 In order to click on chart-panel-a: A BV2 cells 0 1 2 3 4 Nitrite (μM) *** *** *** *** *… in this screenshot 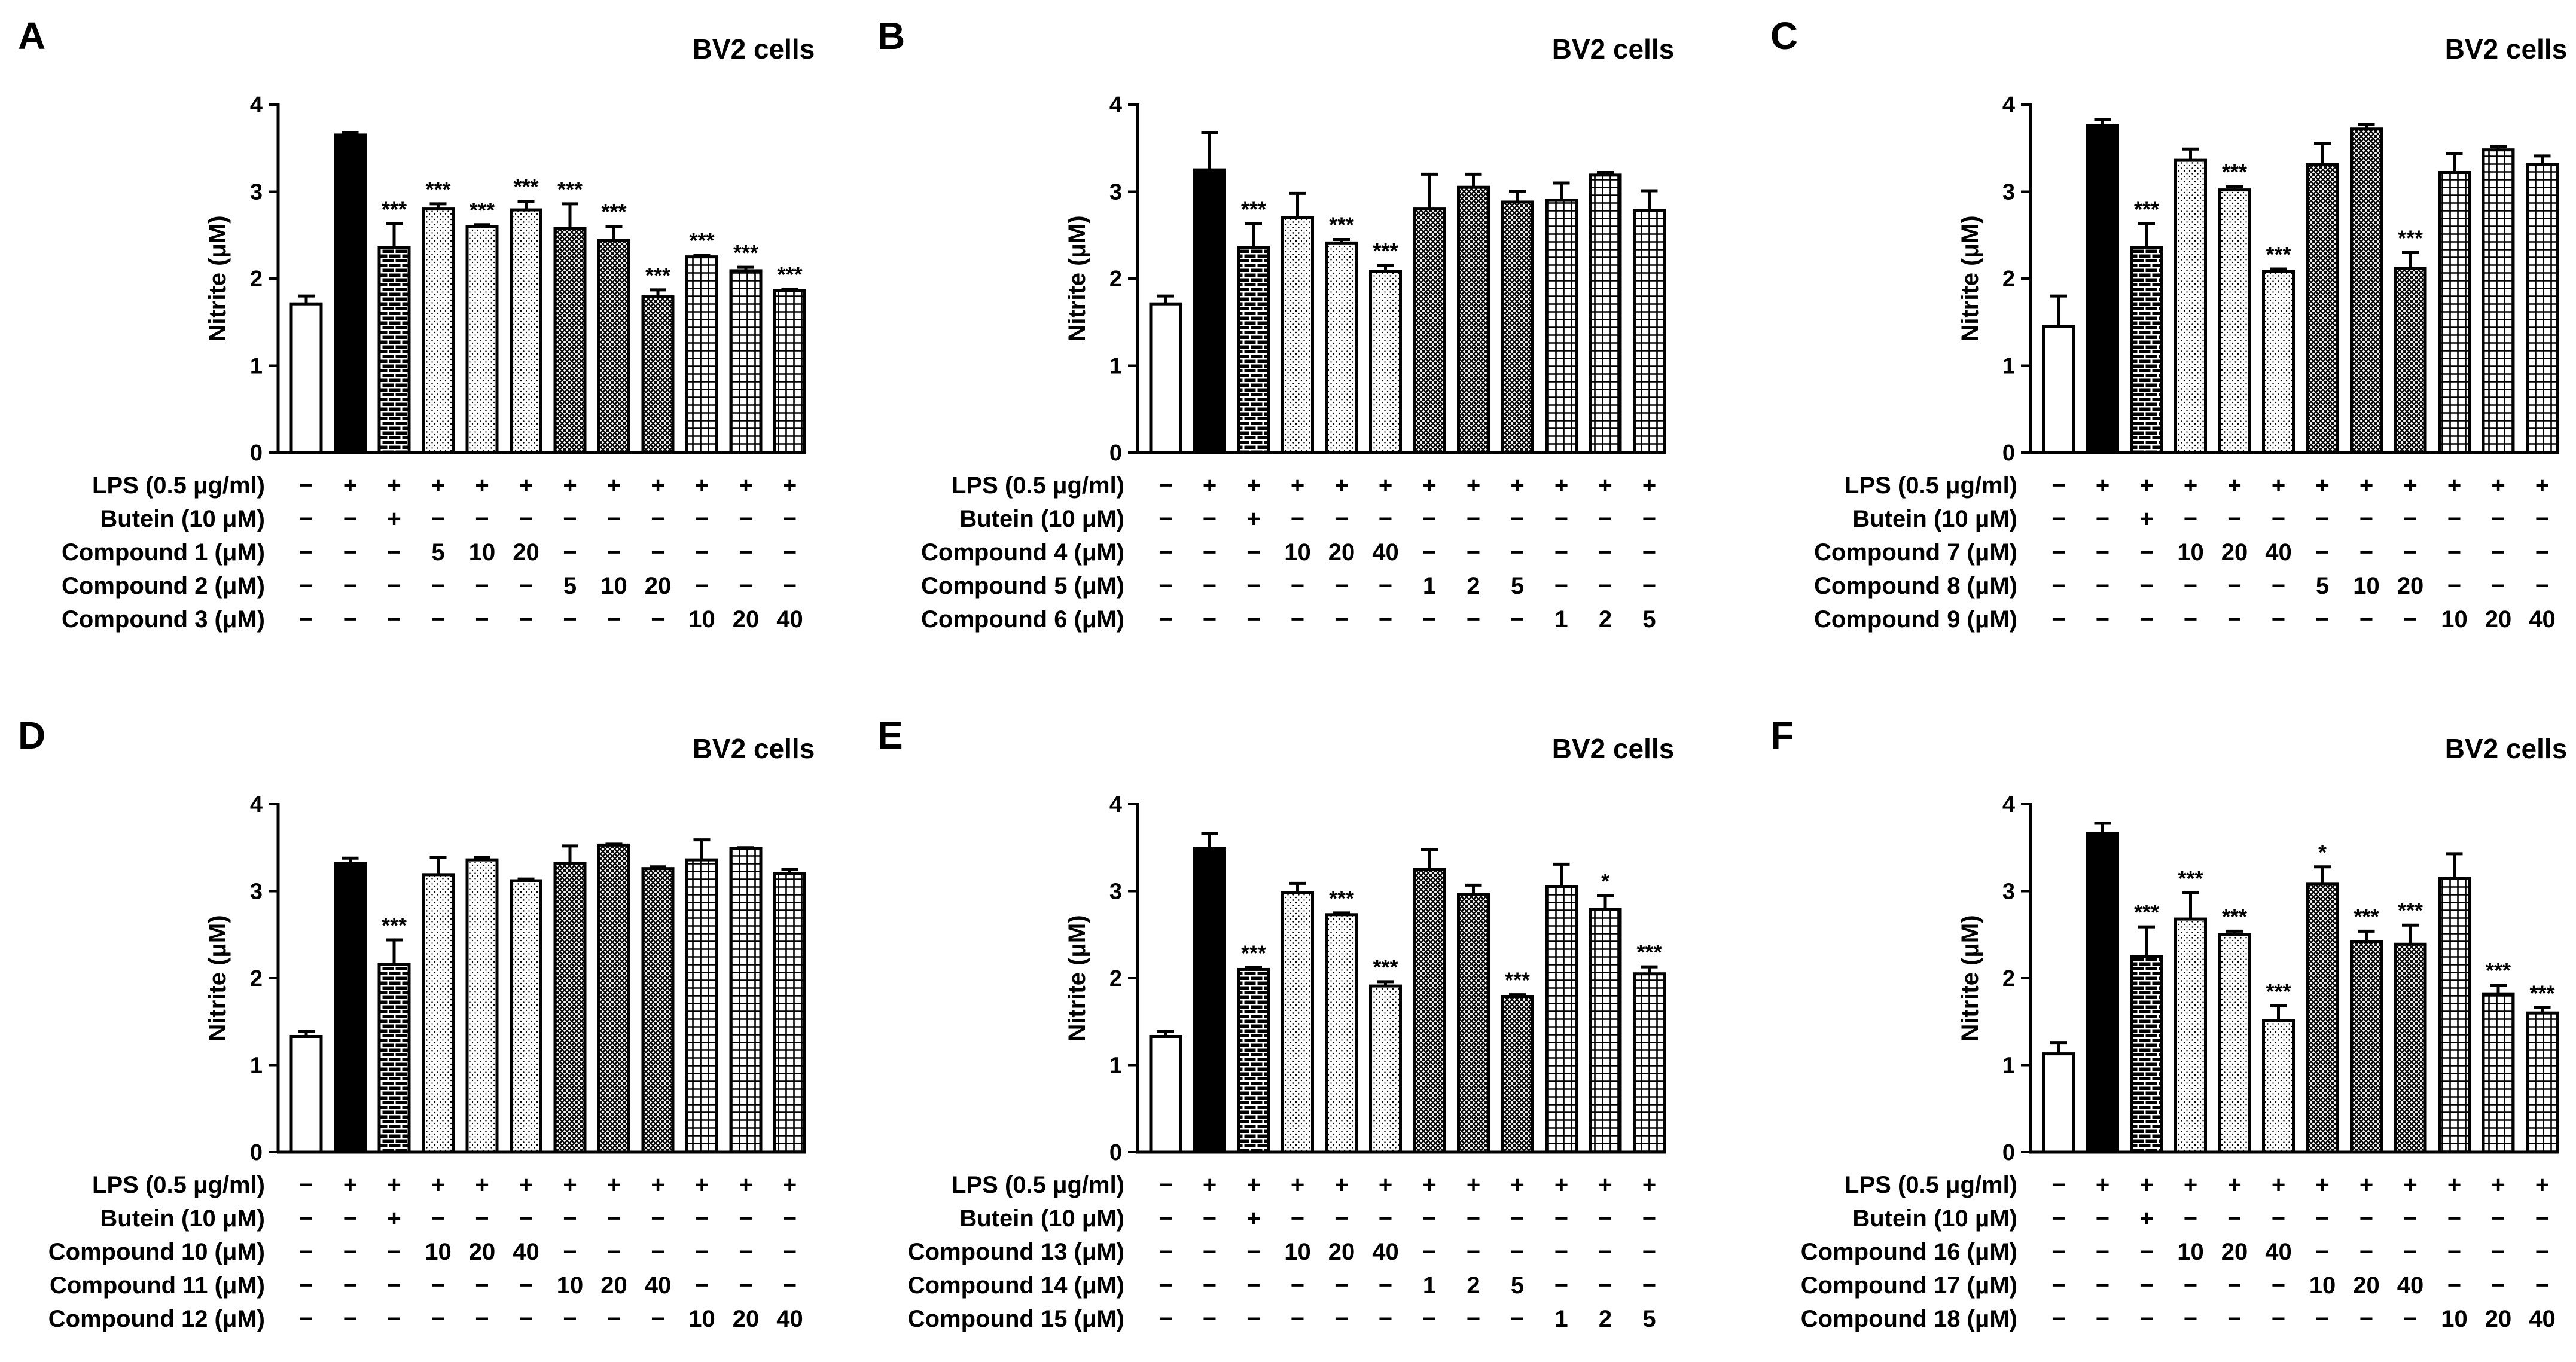, I will do `click(416, 323)`.